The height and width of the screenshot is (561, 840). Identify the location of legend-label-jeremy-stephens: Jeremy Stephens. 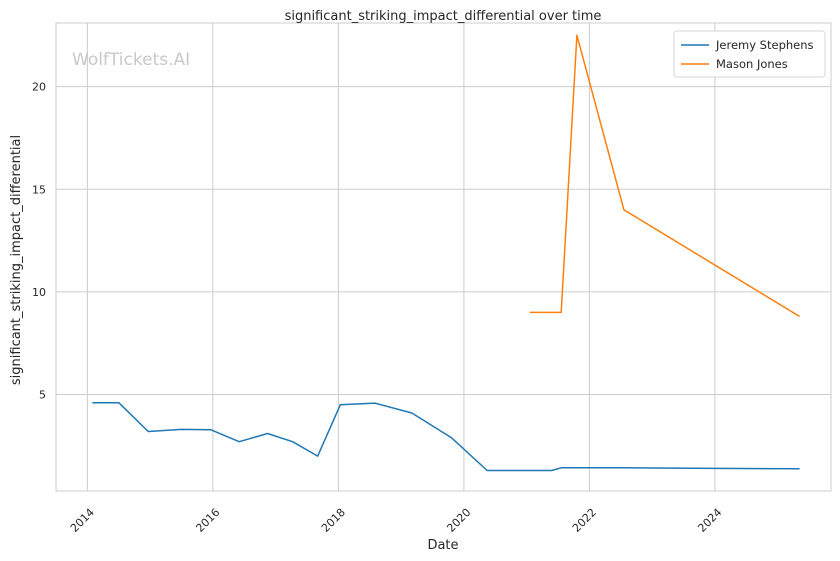
(764, 45).